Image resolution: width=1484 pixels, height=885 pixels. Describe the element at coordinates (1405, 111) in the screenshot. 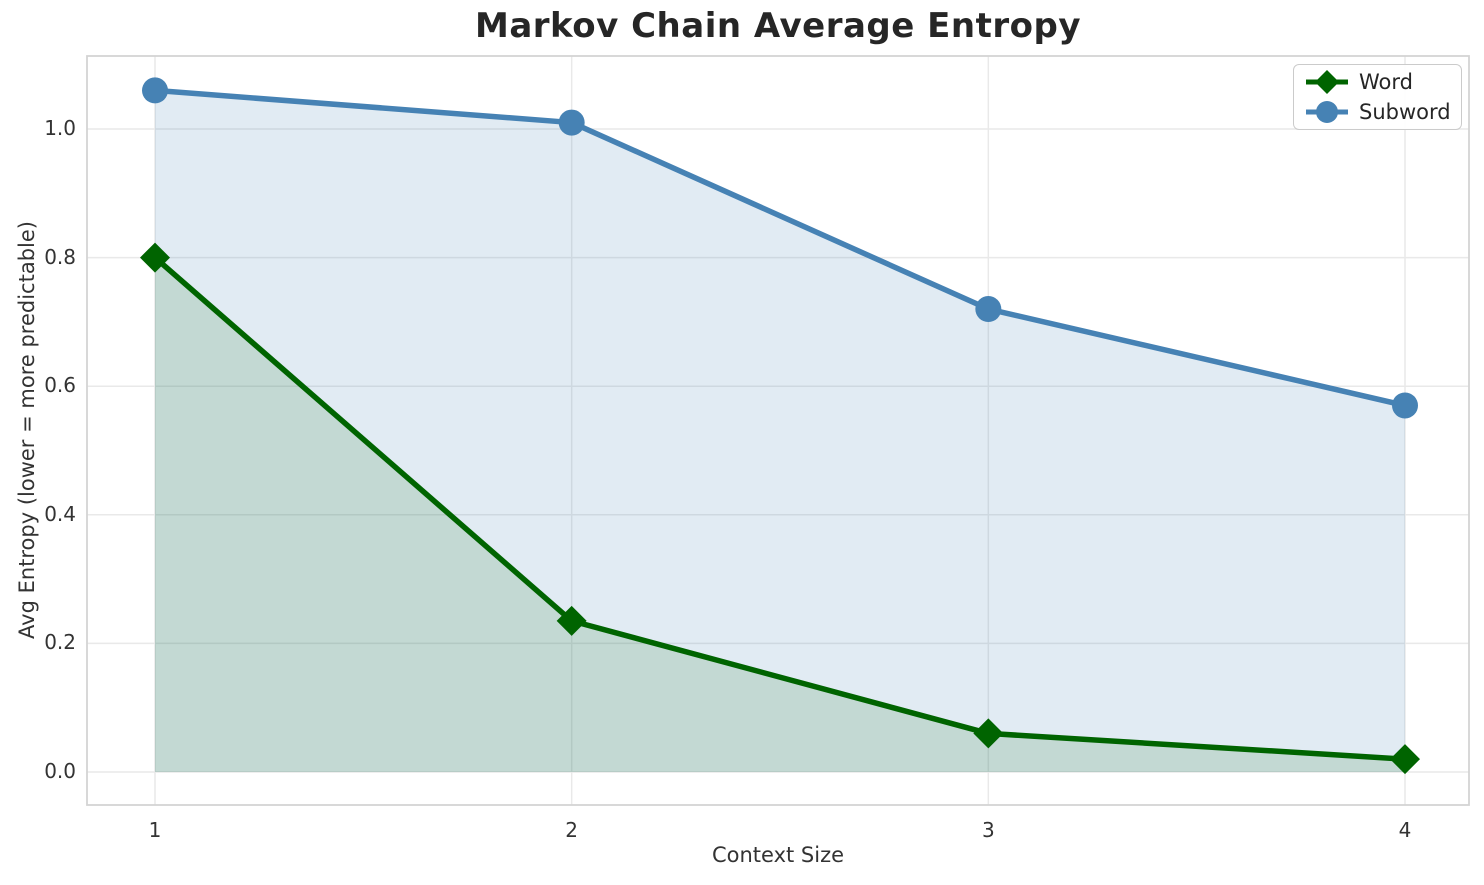

I see `legend-label: Subword` at that location.